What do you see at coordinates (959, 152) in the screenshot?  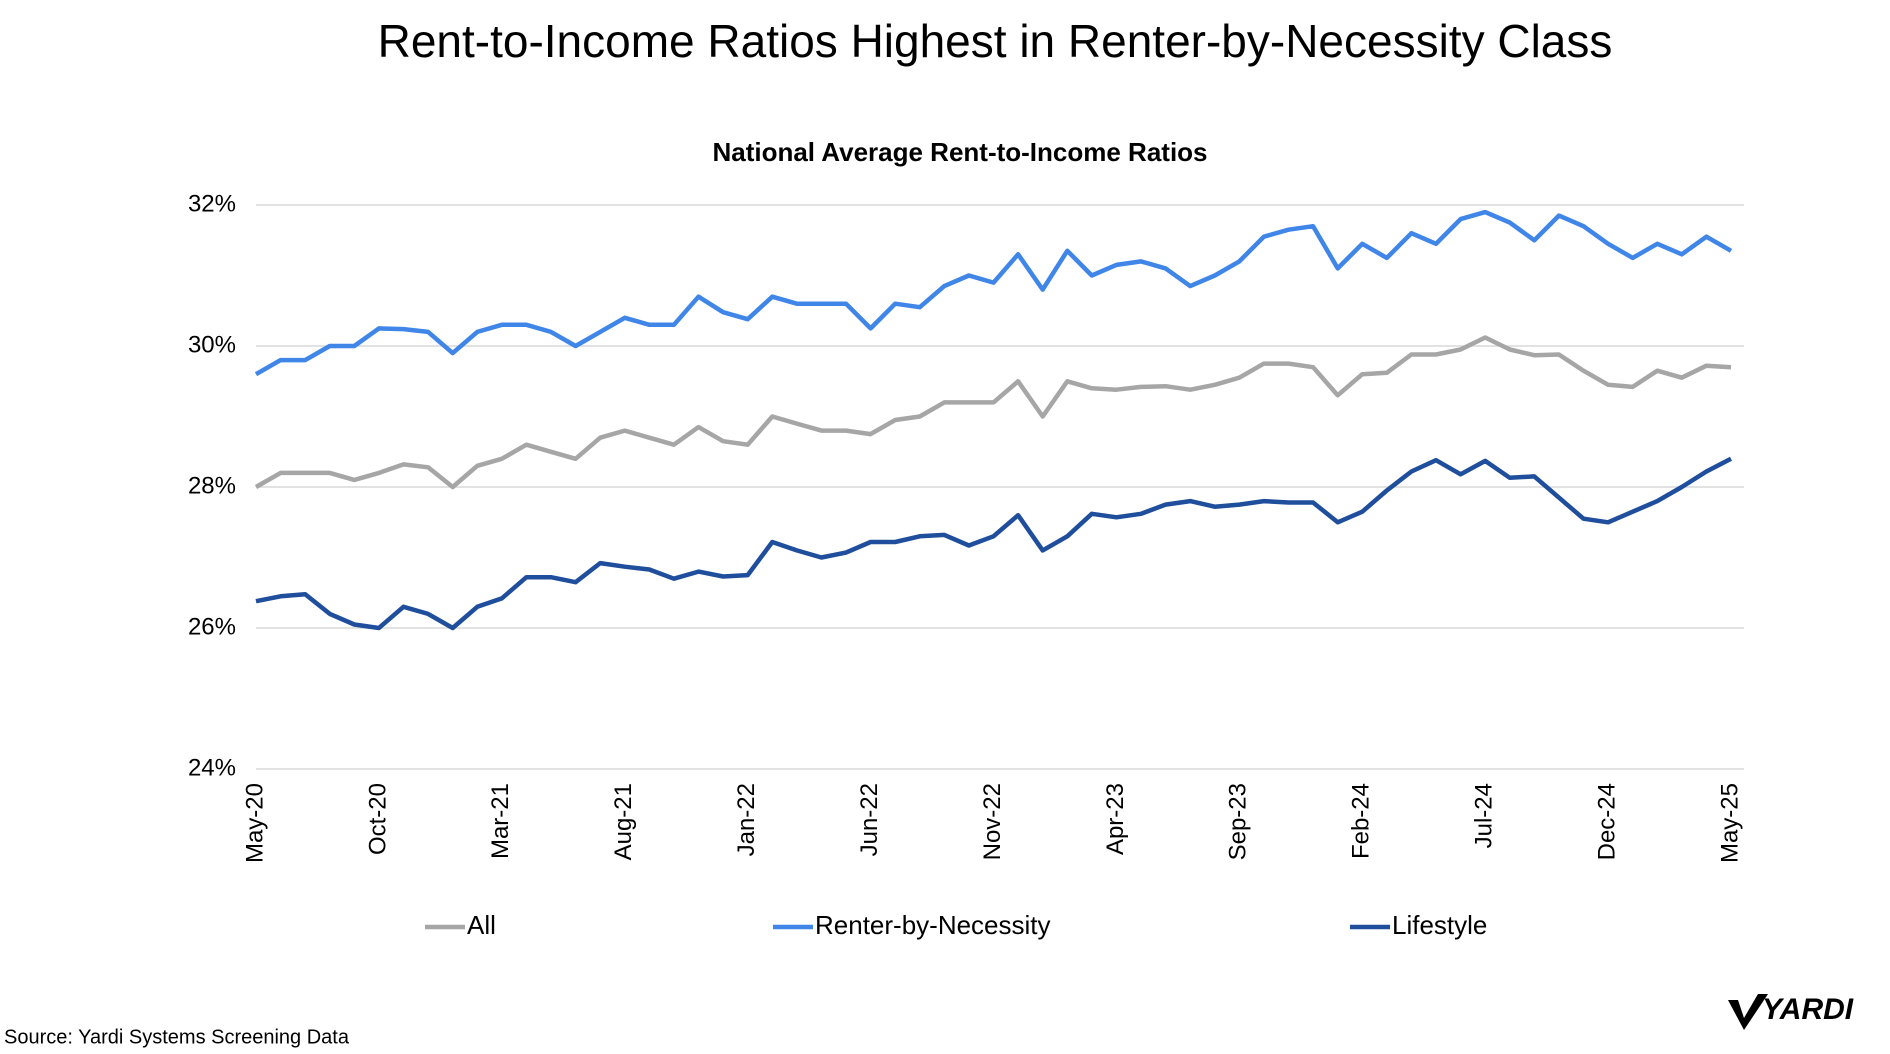 I see `chart-subtitle: National Average Rent-to-Income Ratios` at bounding box center [959, 152].